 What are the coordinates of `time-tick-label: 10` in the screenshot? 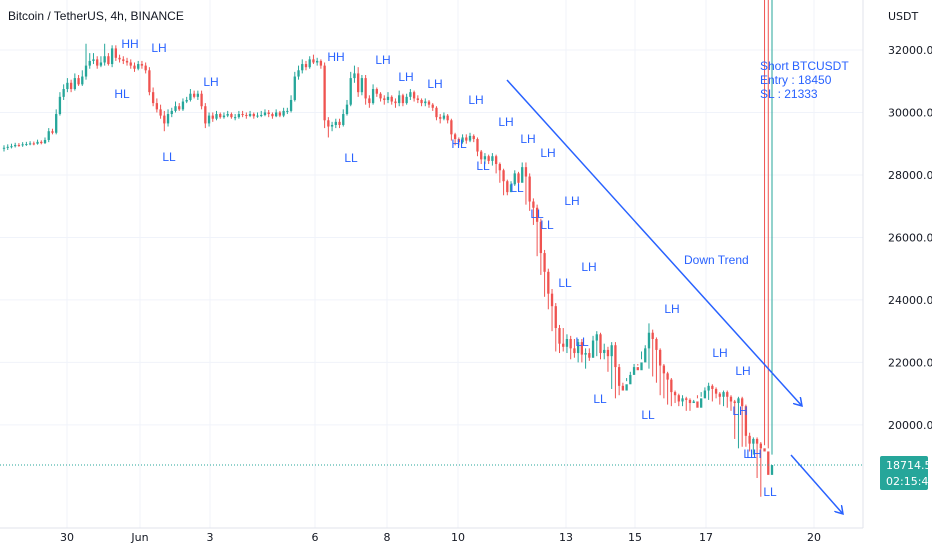 It's located at (458, 537).